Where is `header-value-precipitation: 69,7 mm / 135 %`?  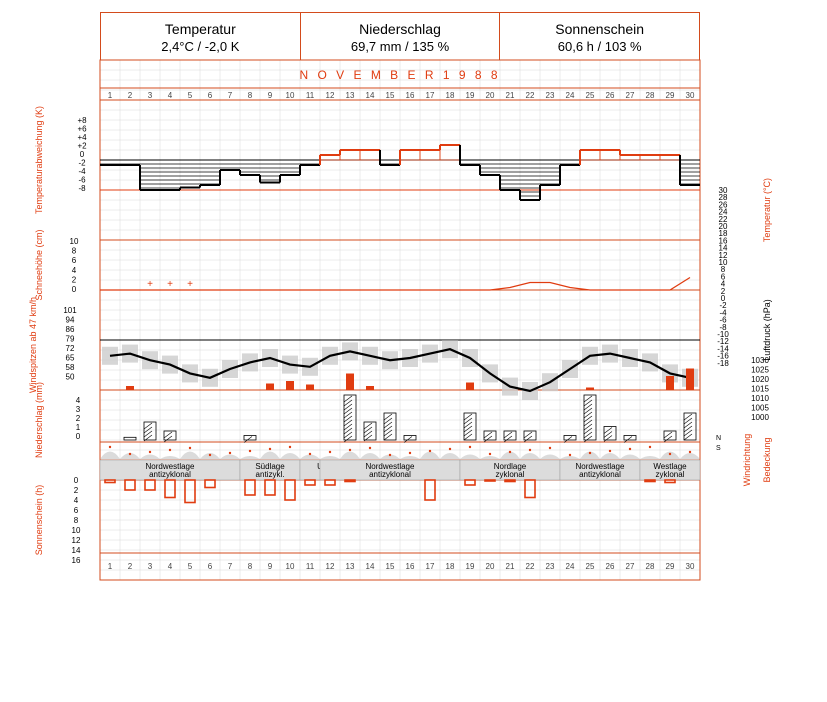
header-value-precipitation: 69,7 mm / 135 % is located at coordinates (400, 46).